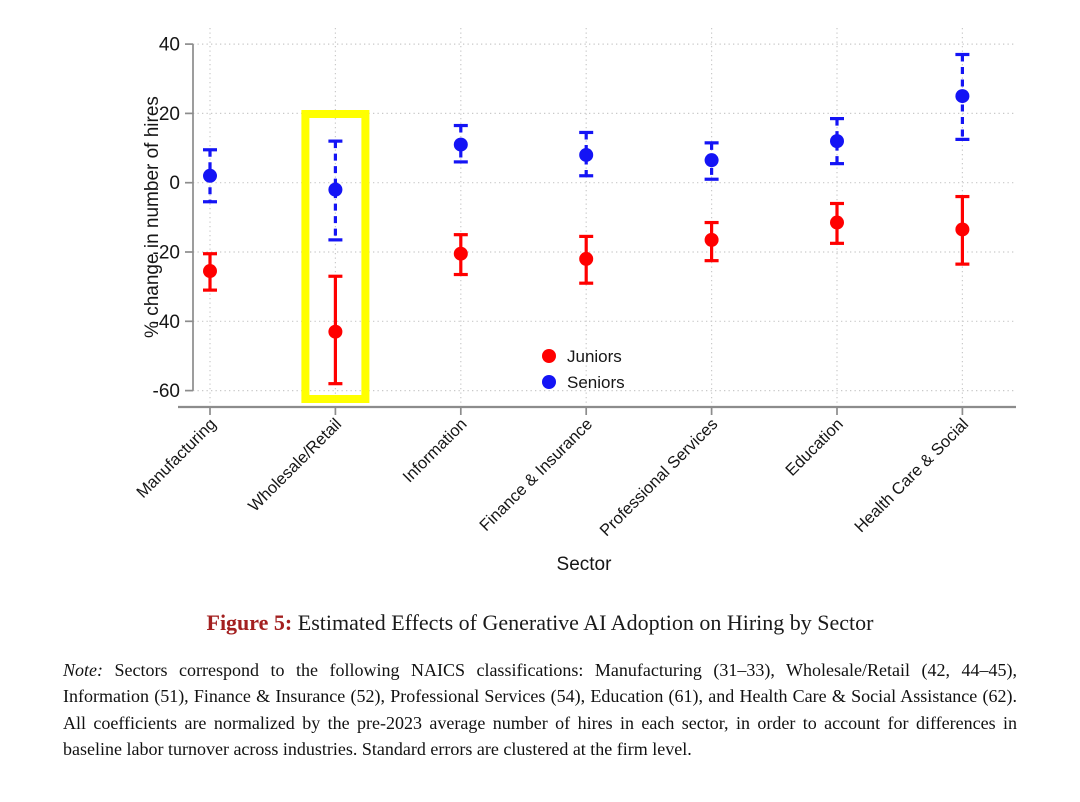  I want to click on svg-text: Manufacturing, so click(176, 458).